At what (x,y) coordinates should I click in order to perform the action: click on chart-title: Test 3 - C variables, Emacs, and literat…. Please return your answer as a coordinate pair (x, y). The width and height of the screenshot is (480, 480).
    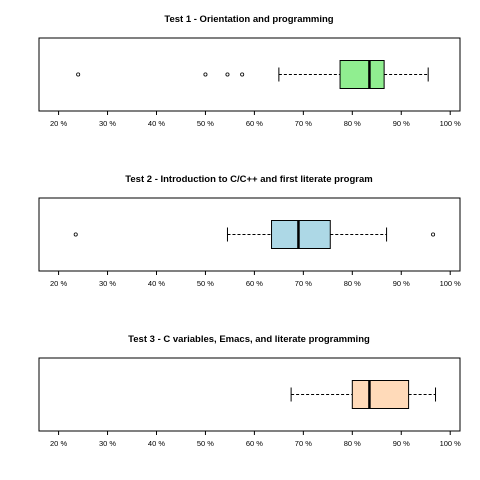
    Looking at the image, I should click on (249, 339).